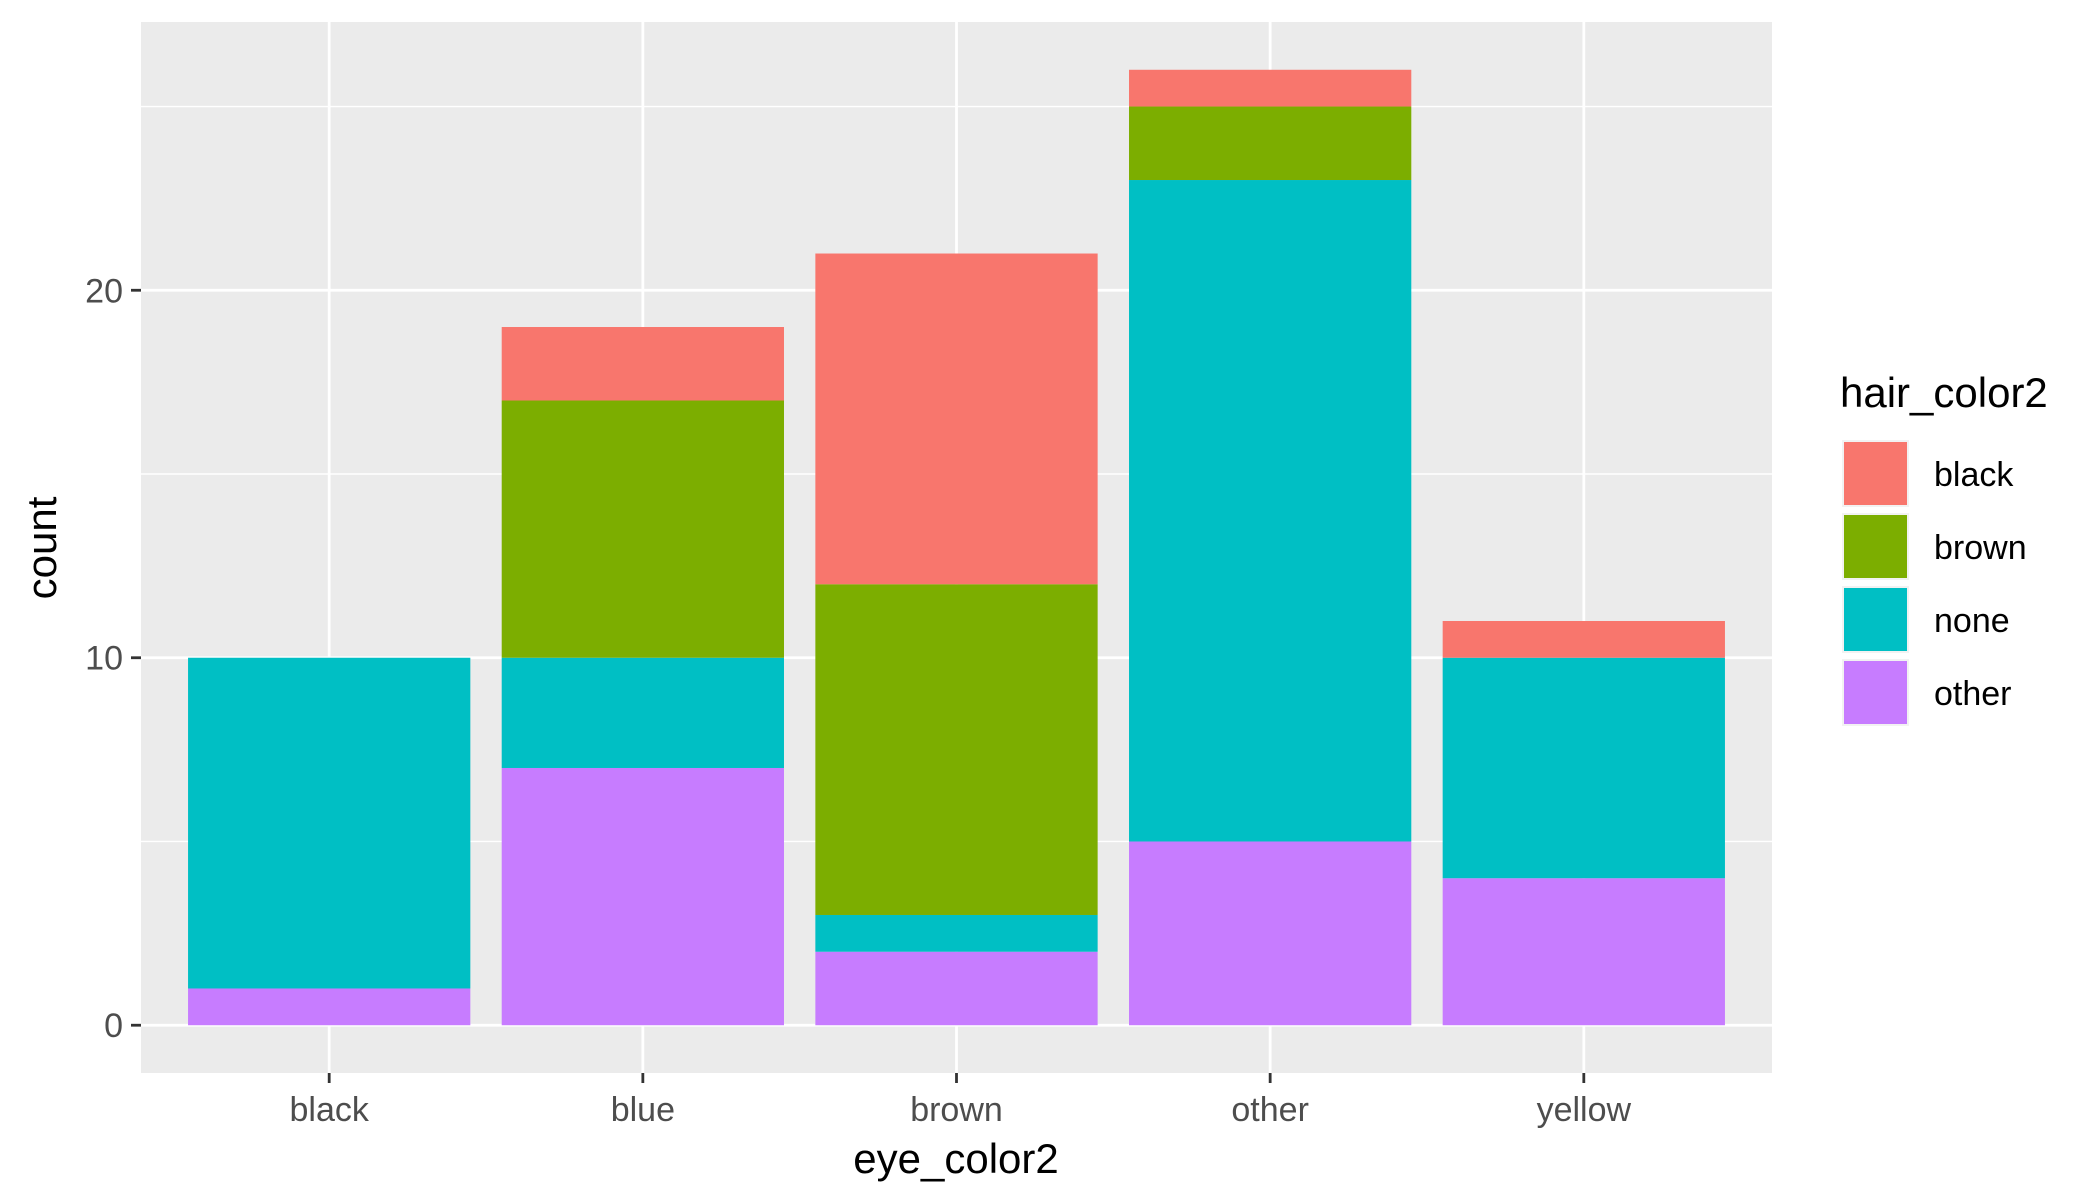 This screenshot has width=2100, height=1200. I want to click on x-tick-label: yellow, so click(1584, 1110).